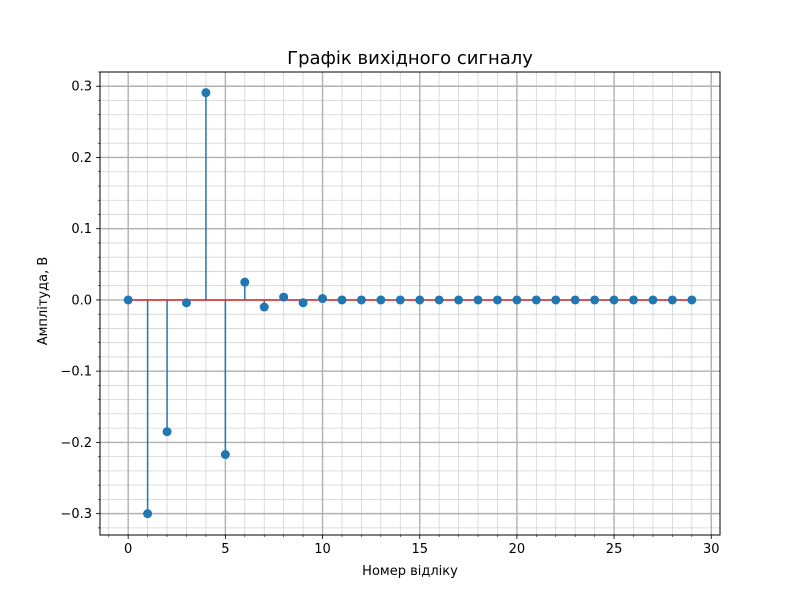 The width and height of the screenshot is (800, 600). Describe the element at coordinates (322, 549) in the screenshot. I see `x-tick-label: 10` at that location.